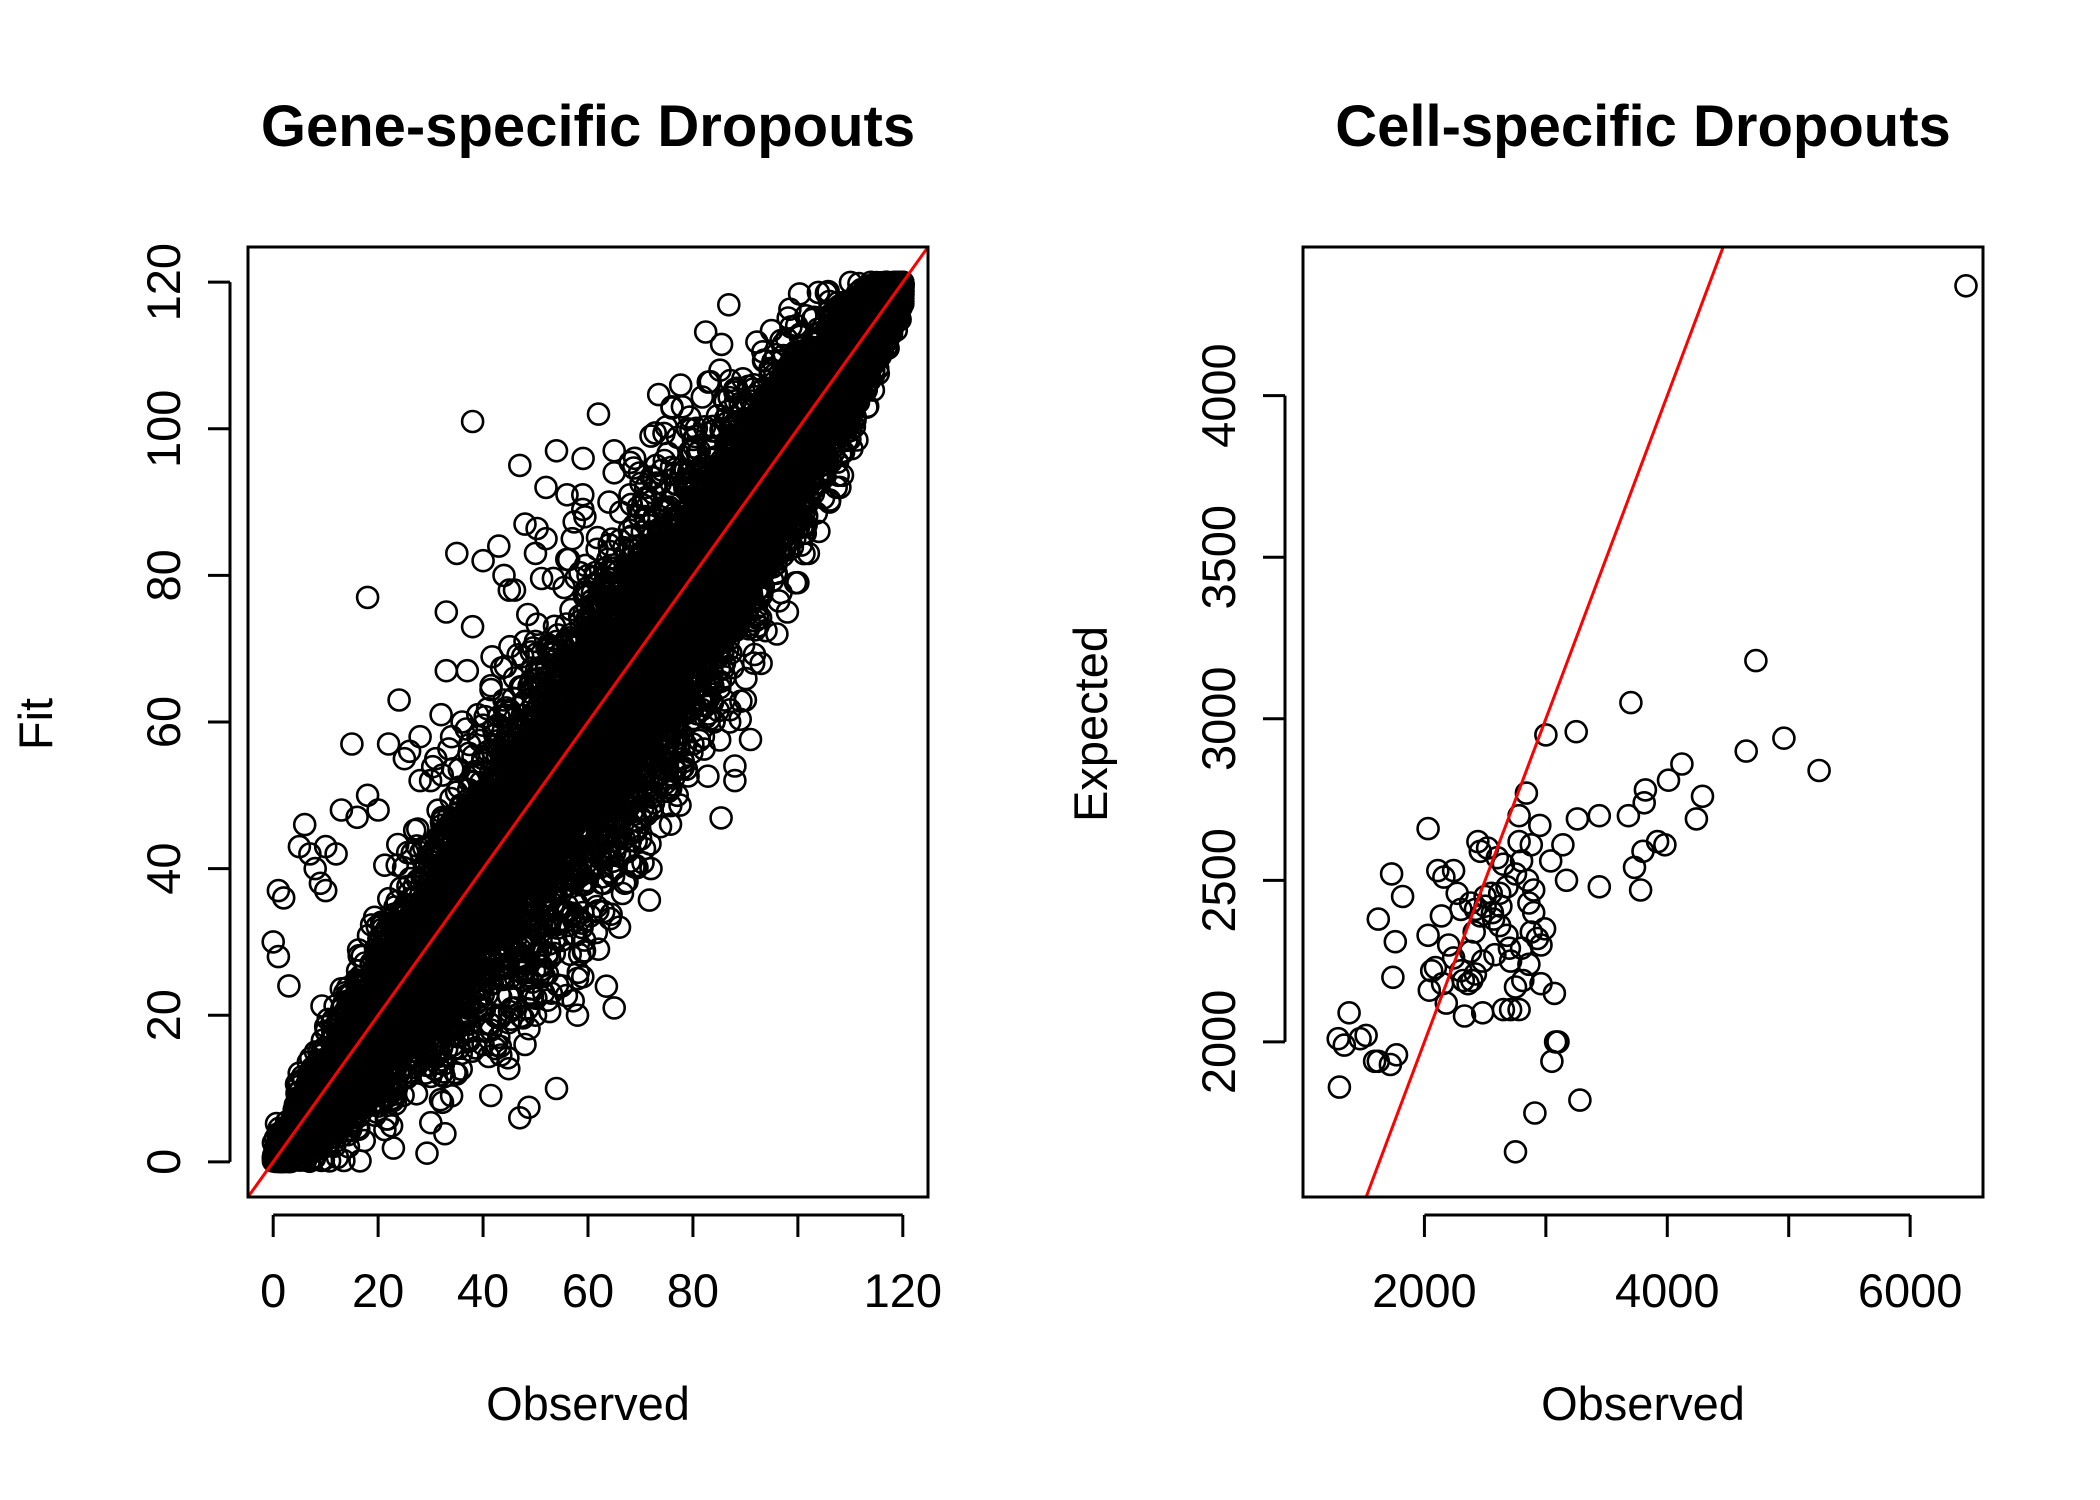  Describe the element at coordinates (588, 1403) in the screenshot. I see `x-axis-label: Observed` at that location.